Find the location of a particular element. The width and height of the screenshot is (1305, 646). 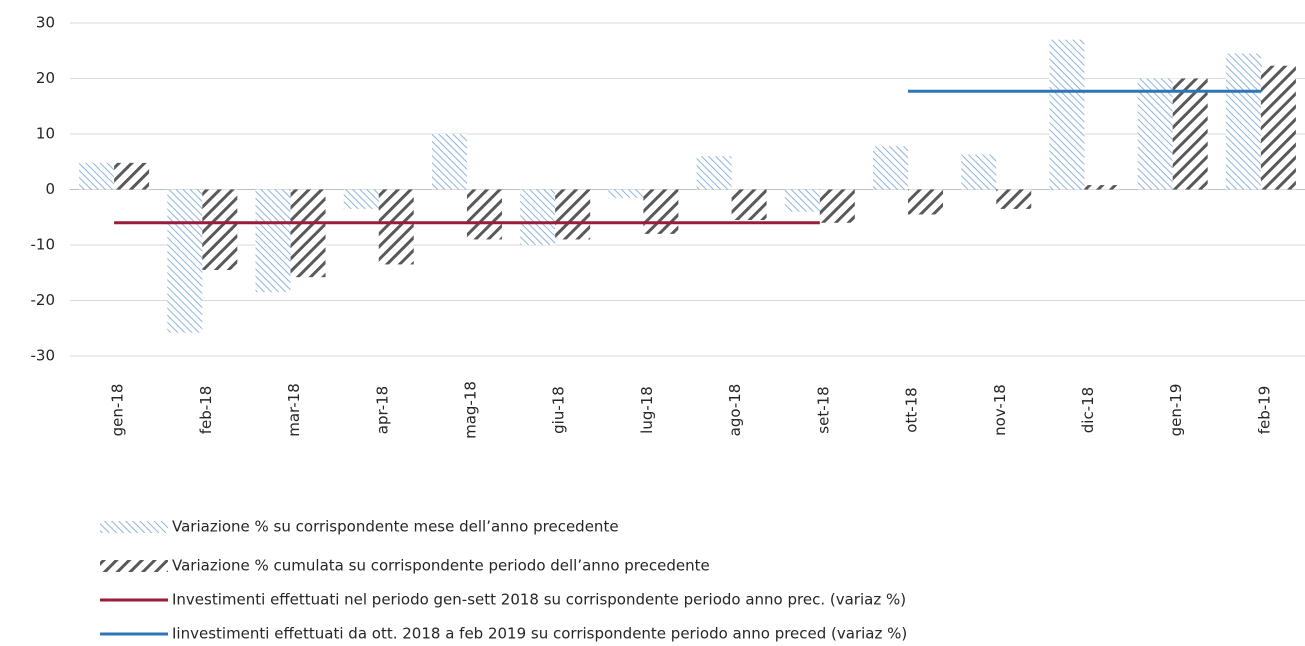

x-tick-label: feb-19 is located at coordinates (1264, 410).